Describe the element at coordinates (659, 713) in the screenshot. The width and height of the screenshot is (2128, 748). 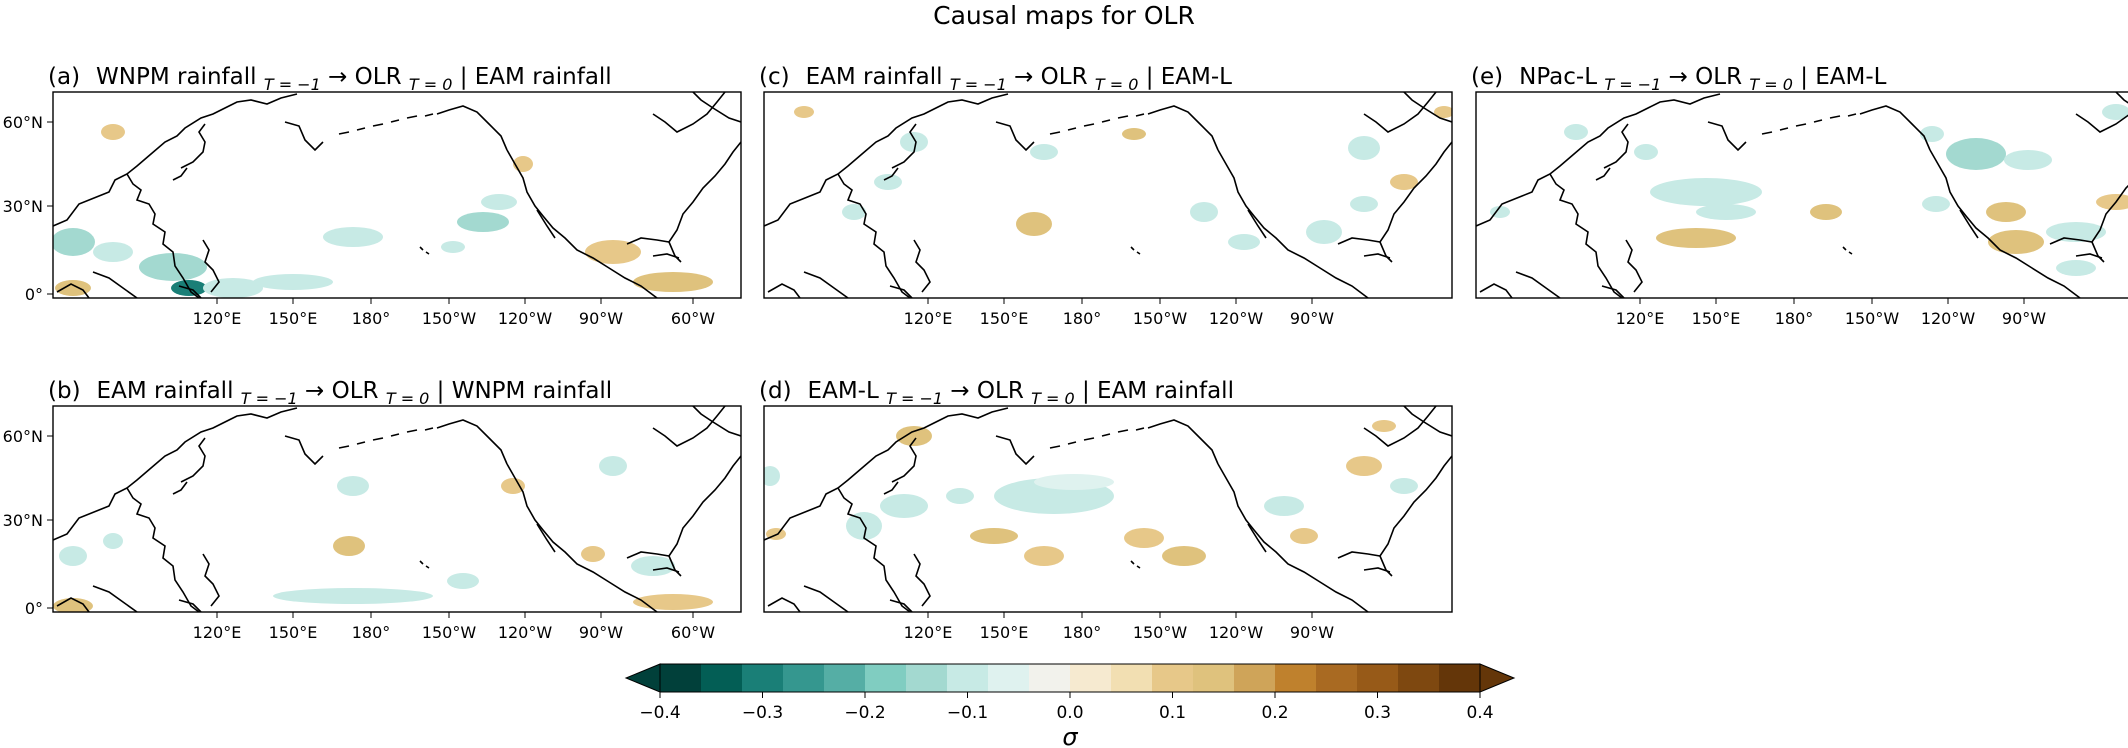
I see `colorbar-tick-label: −0.4` at that location.